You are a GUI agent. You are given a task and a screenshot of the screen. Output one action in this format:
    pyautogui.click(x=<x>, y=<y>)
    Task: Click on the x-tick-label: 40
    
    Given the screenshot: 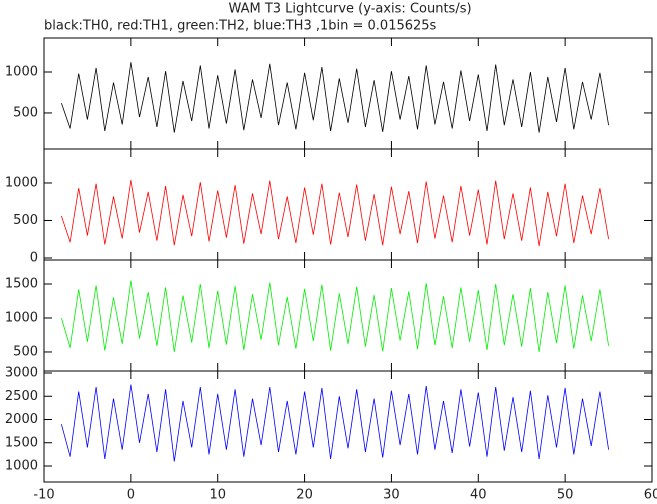 What is the action you would take?
    pyautogui.click(x=478, y=495)
    